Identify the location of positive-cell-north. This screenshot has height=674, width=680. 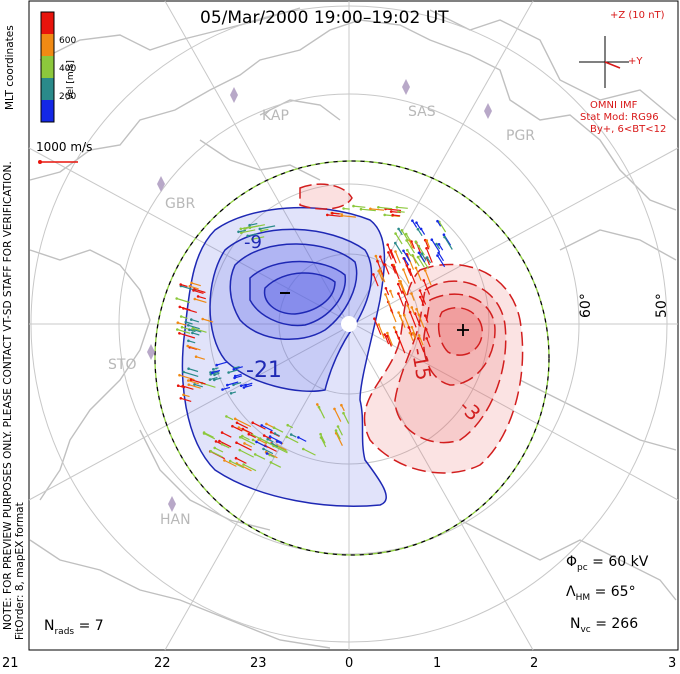
(326, 196).